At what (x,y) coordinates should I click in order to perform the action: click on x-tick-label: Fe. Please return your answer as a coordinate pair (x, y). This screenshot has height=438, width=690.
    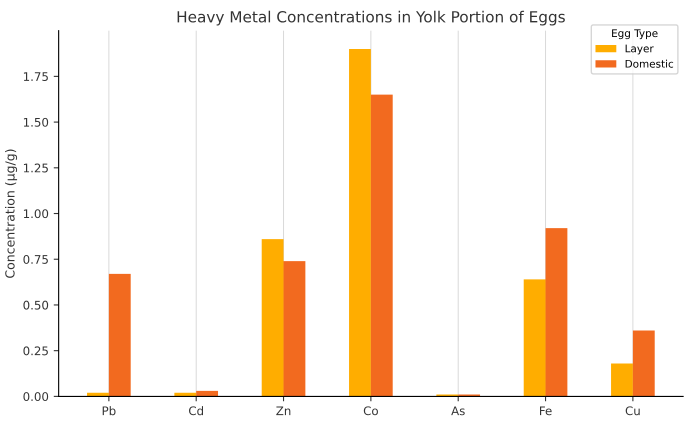
    Looking at the image, I should click on (546, 411).